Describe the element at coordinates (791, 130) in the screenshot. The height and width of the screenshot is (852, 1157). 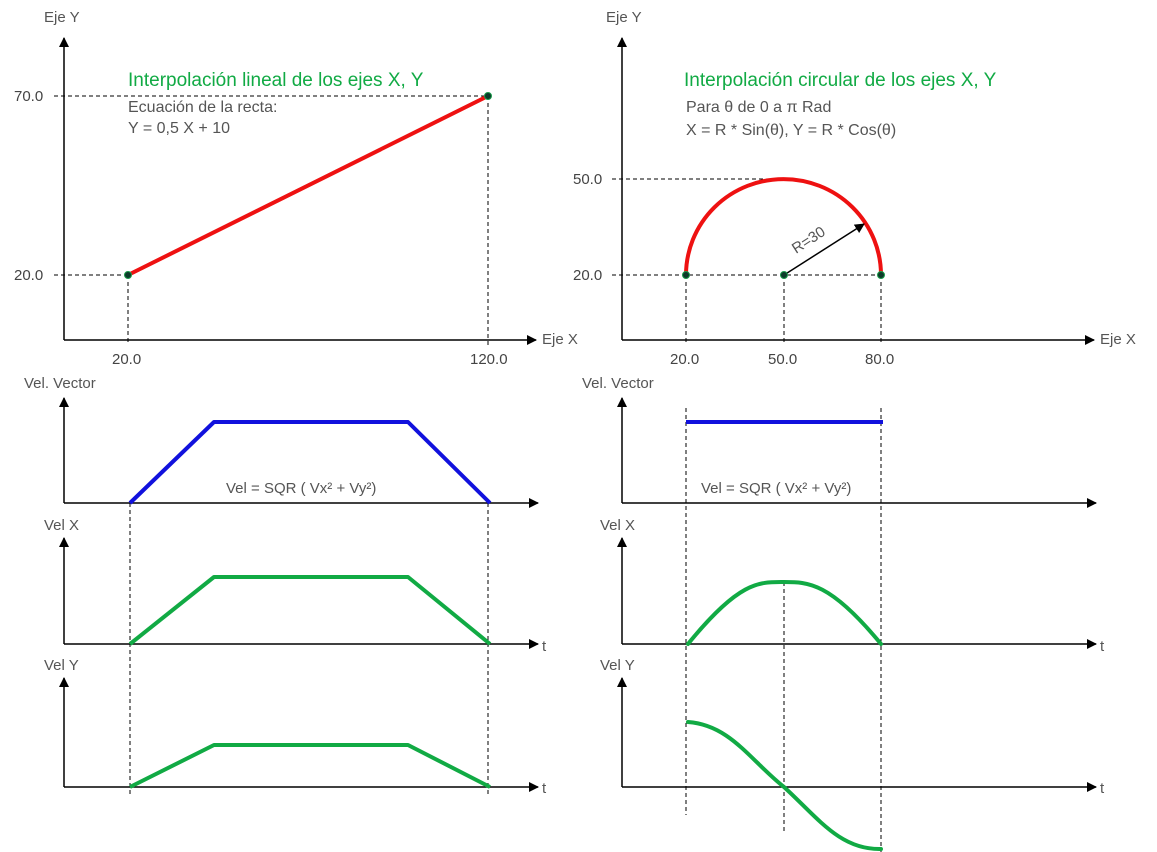
I see `note-line2: X = R * Sin(θ), Y = R * Cos(θ)` at that location.